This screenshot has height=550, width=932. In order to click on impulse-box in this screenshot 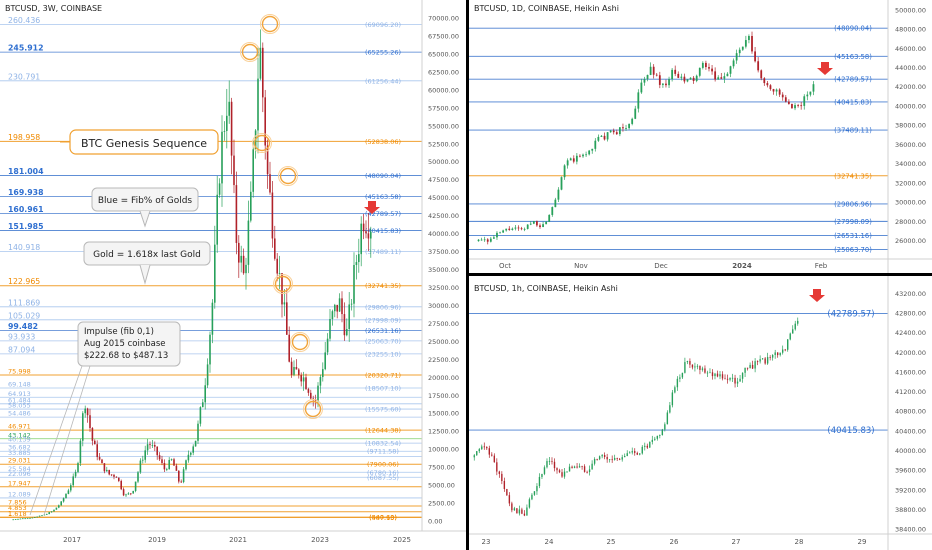, I will do `click(129, 344)`.